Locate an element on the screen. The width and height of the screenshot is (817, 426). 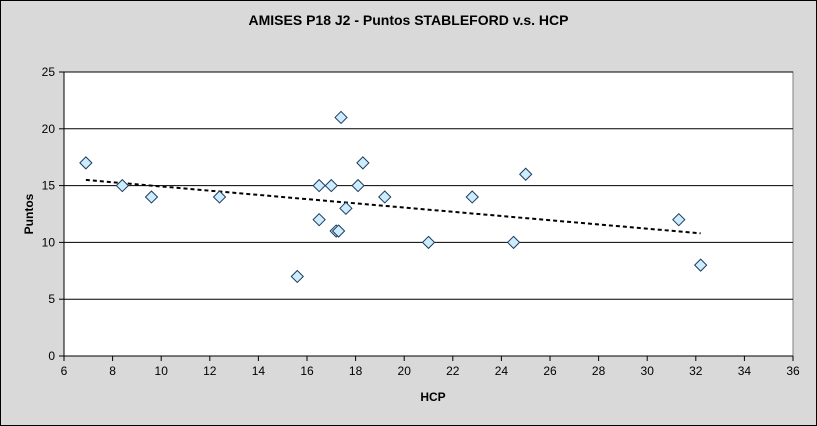
x-tick-label: 32 is located at coordinates (696, 371).